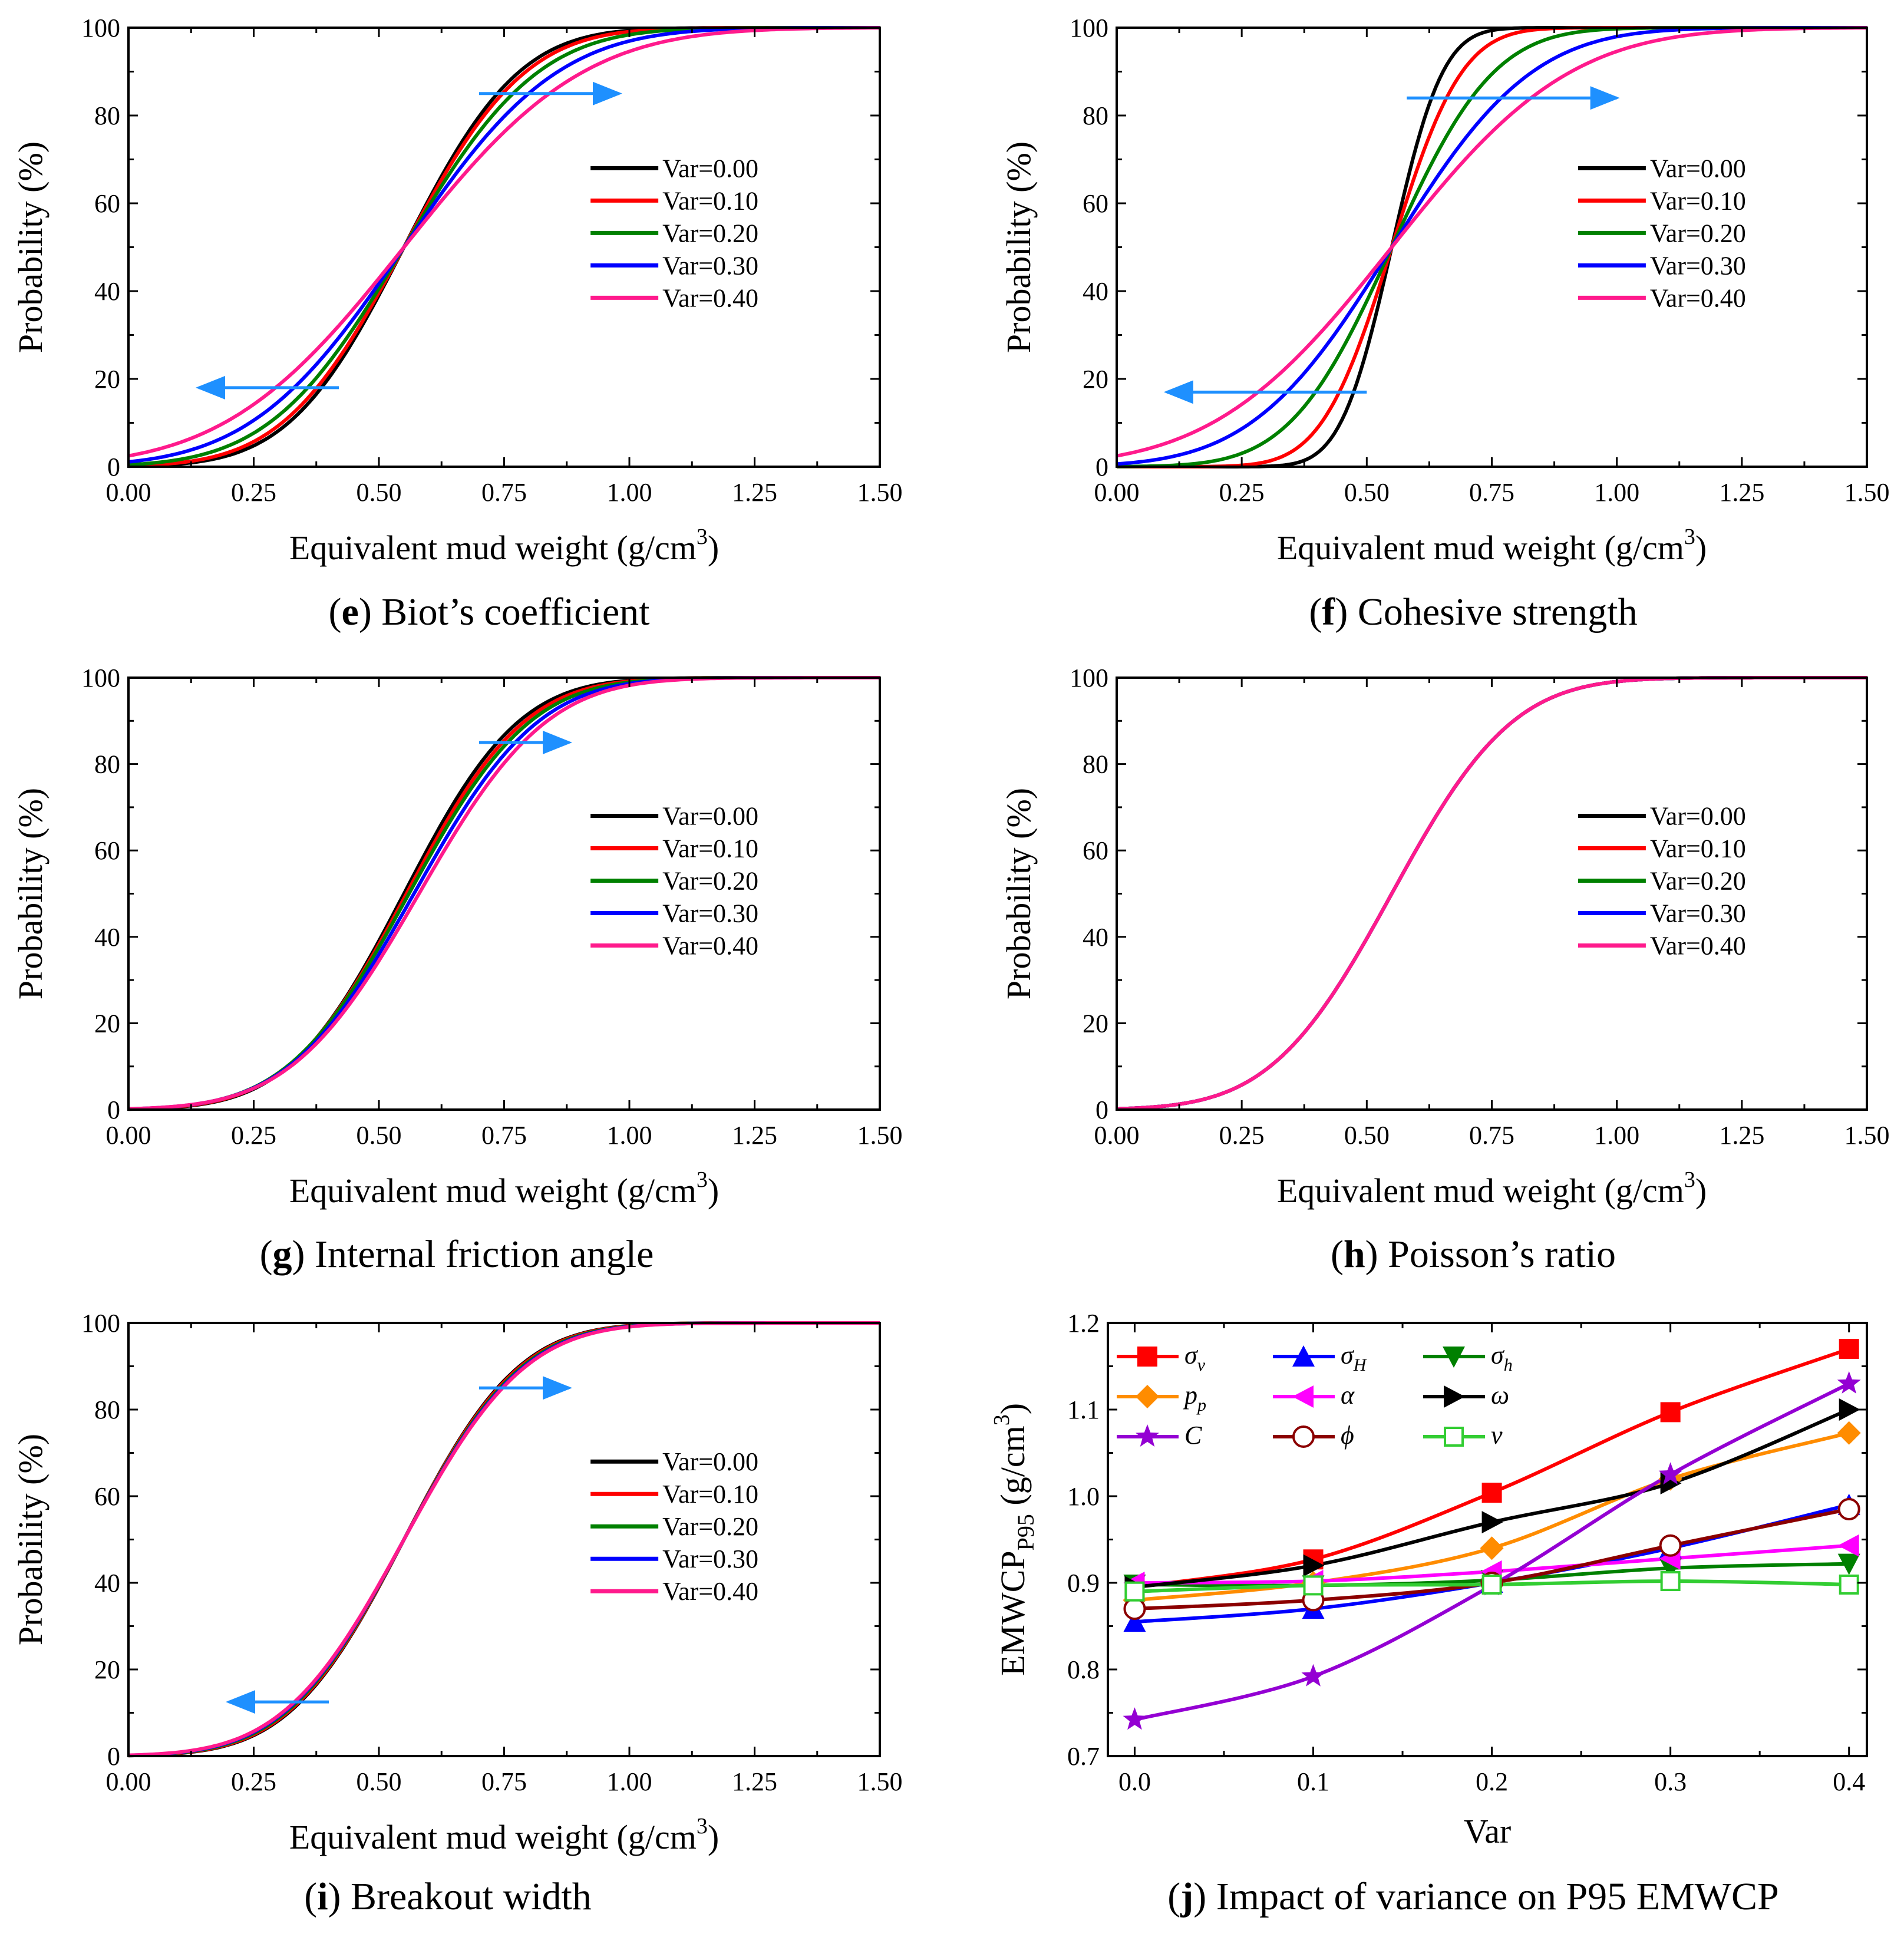 The image size is (1904, 1947). I want to click on panel-i-x-tick-label: 0.50, so click(379, 1781).